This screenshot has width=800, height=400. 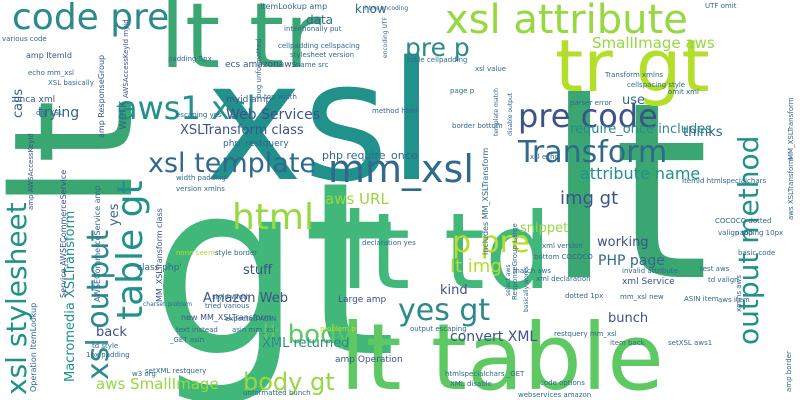 I want to click on word-output-escaping: output escaping, so click(x=438, y=329).